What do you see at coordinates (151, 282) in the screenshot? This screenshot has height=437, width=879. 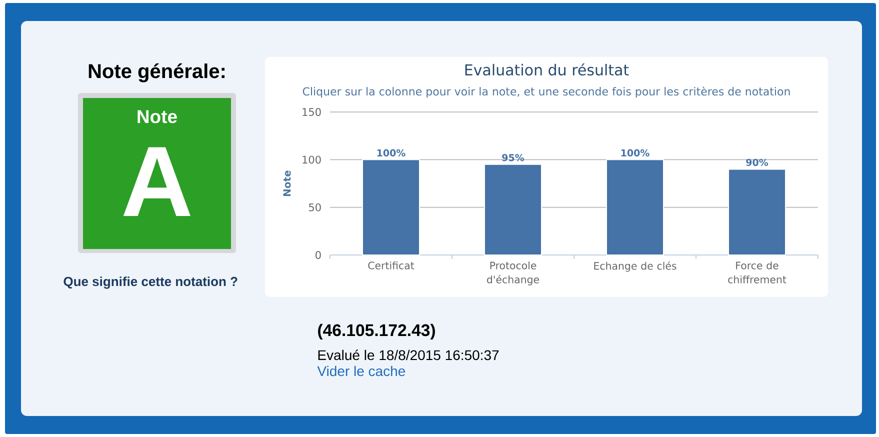 I see `text: Que signifie cette notation ?` at bounding box center [151, 282].